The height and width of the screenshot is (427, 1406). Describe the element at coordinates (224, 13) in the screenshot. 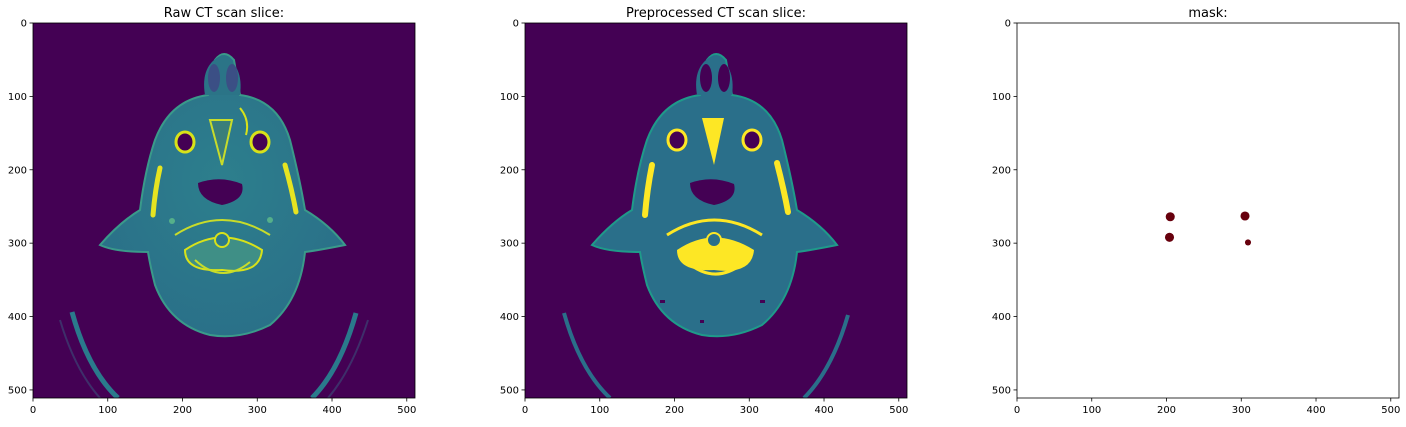

I see `panel-title: Raw CT scan slice:` at that location.